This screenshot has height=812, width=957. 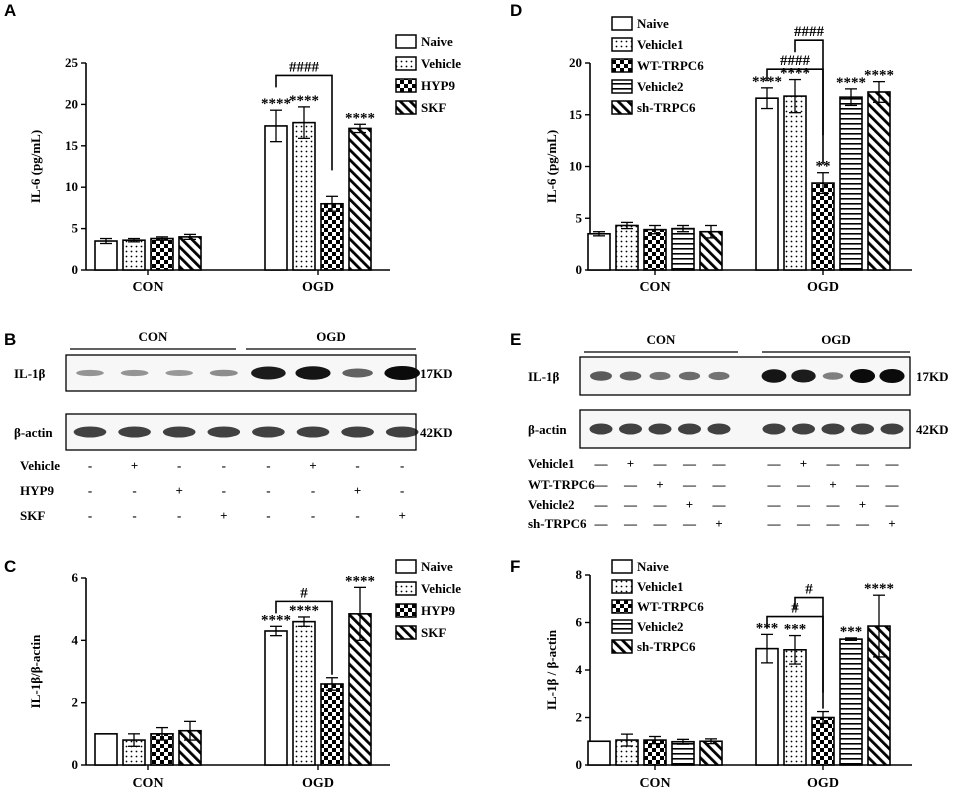 I want to click on legend-label: Vehicle2, so click(x=660, y=86).